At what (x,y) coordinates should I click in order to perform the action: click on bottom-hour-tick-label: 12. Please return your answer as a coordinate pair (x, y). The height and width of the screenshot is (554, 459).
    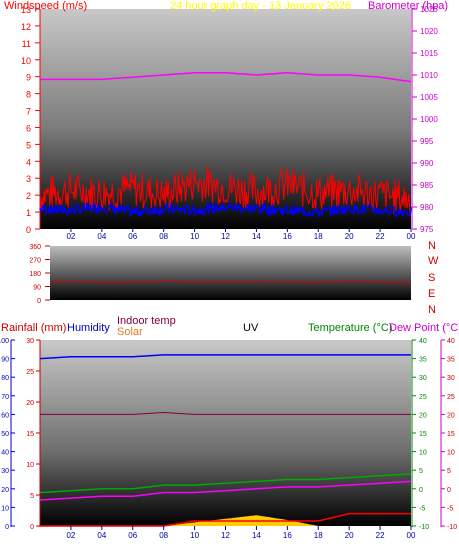
    Looking at the image, I should click on (225, 535).